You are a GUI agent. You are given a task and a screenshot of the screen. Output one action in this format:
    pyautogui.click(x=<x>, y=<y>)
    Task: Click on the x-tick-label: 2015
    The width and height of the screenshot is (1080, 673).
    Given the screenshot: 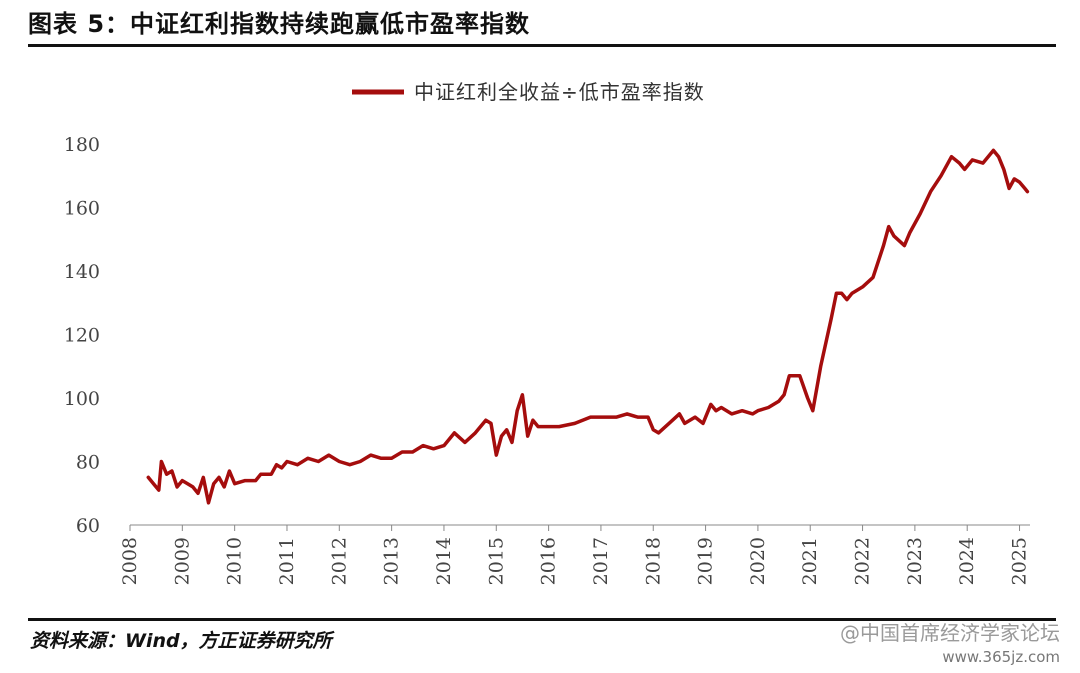 What is the action you would take?
    pyautogui.click(x=496, y=561)
    